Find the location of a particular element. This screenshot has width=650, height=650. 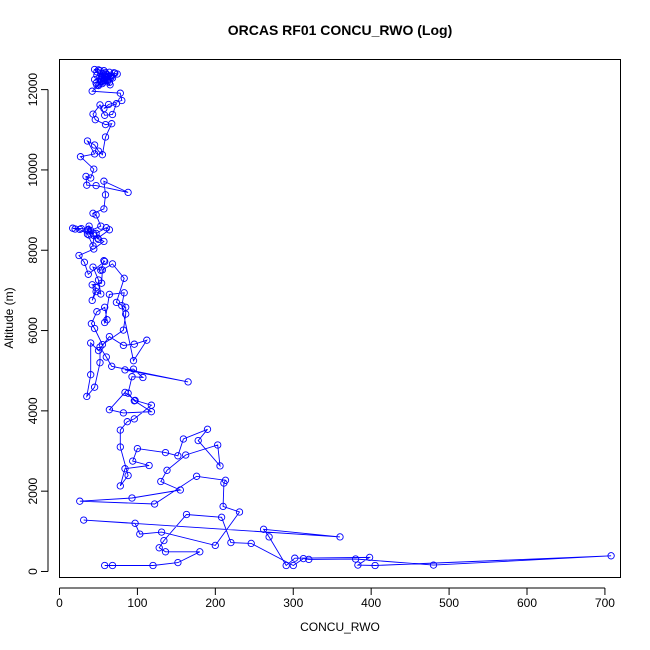

chart-title: ORCAS RF01 CONCU_RWO (Log) is located at coordinates (340, 30).